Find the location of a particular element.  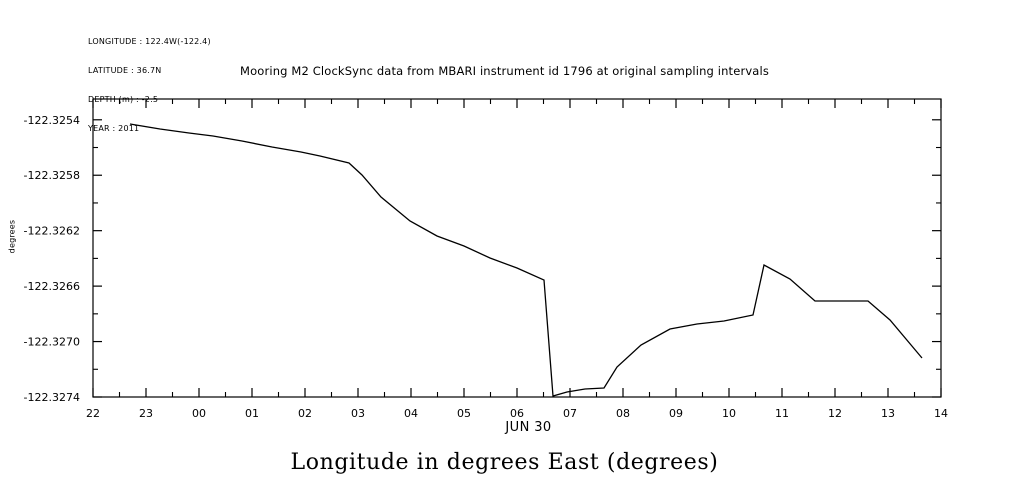

x-tick-label: 01 is located at coordinates (252, 413).